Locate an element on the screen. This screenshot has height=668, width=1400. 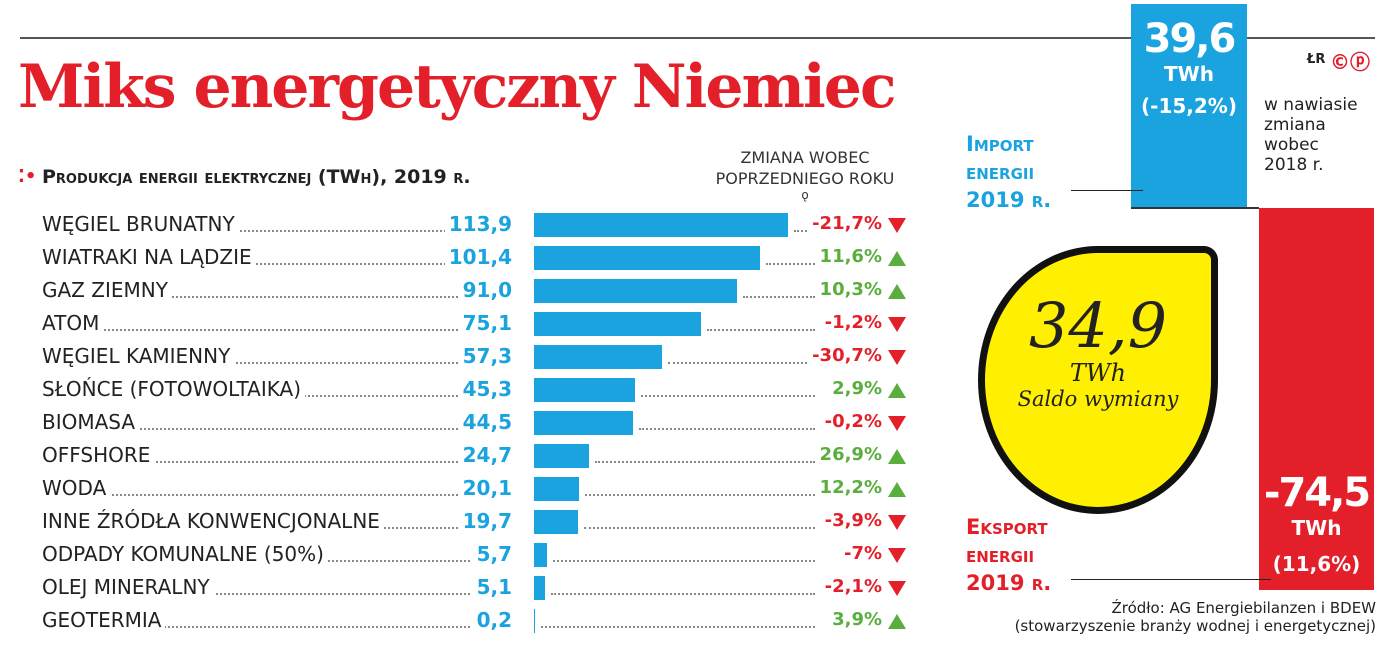
copyright-logo-icon: ©ⓟ is located at coordinates (1350, 62).